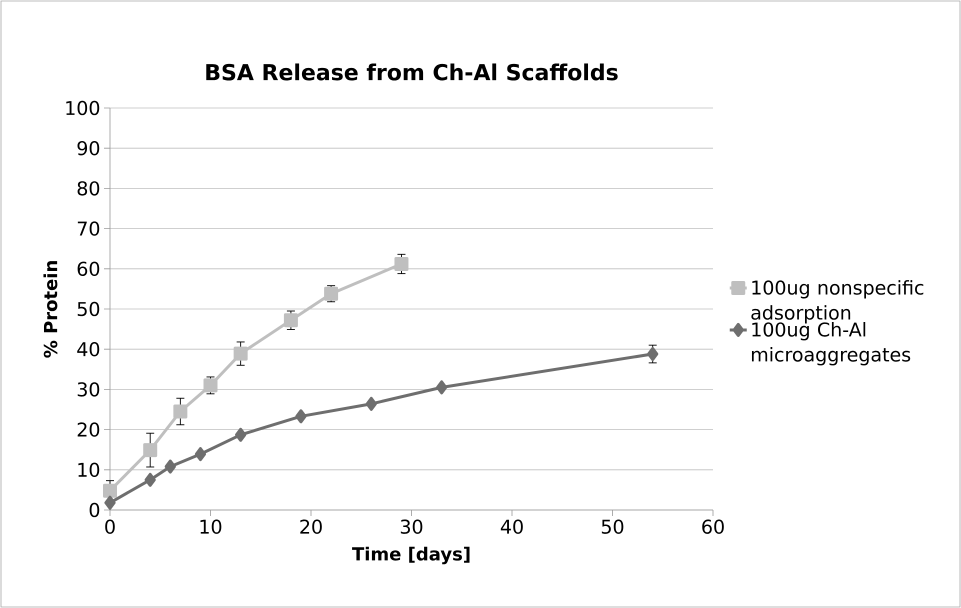  I want to click on y-tick-label: 50, so click(89, 309).